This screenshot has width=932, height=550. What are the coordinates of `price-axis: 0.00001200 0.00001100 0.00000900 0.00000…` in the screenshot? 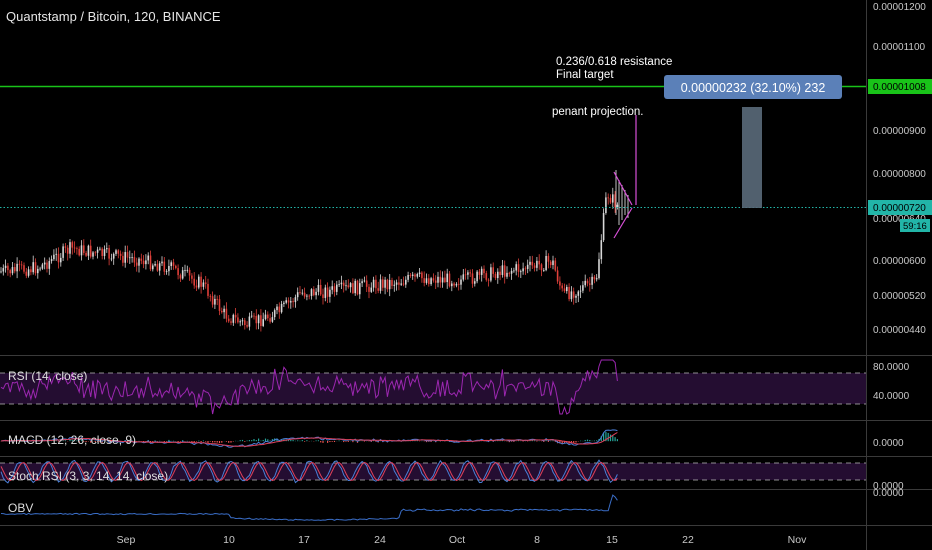 It's located at (899, 169).